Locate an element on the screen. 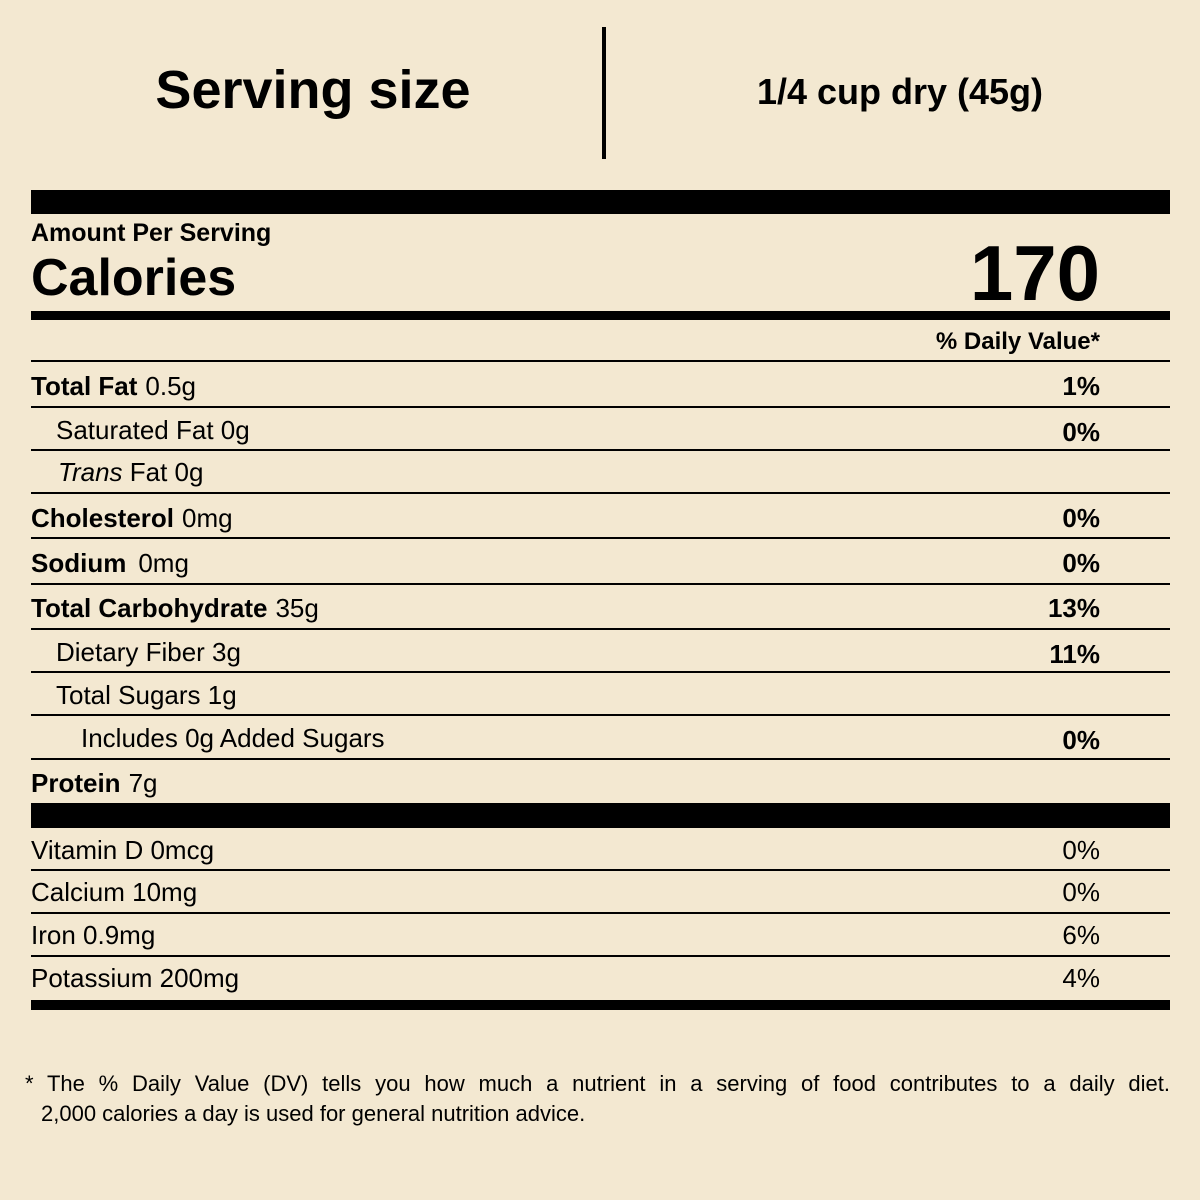 Image resolution: width=1200 pixels, height=1200 pixels. serving-size-value: 1/4 cup dry (45g) is located at coordinates (900, 91).